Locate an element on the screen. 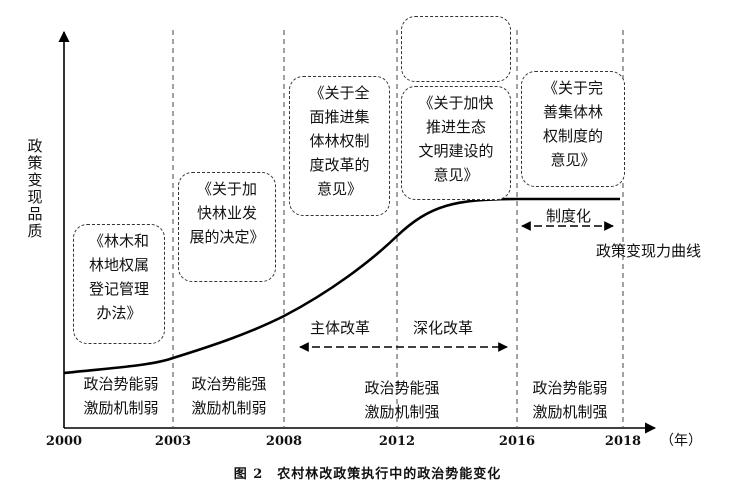  phase-label-deepen-reform: 深化改革 is located at coordinates (443, 328).